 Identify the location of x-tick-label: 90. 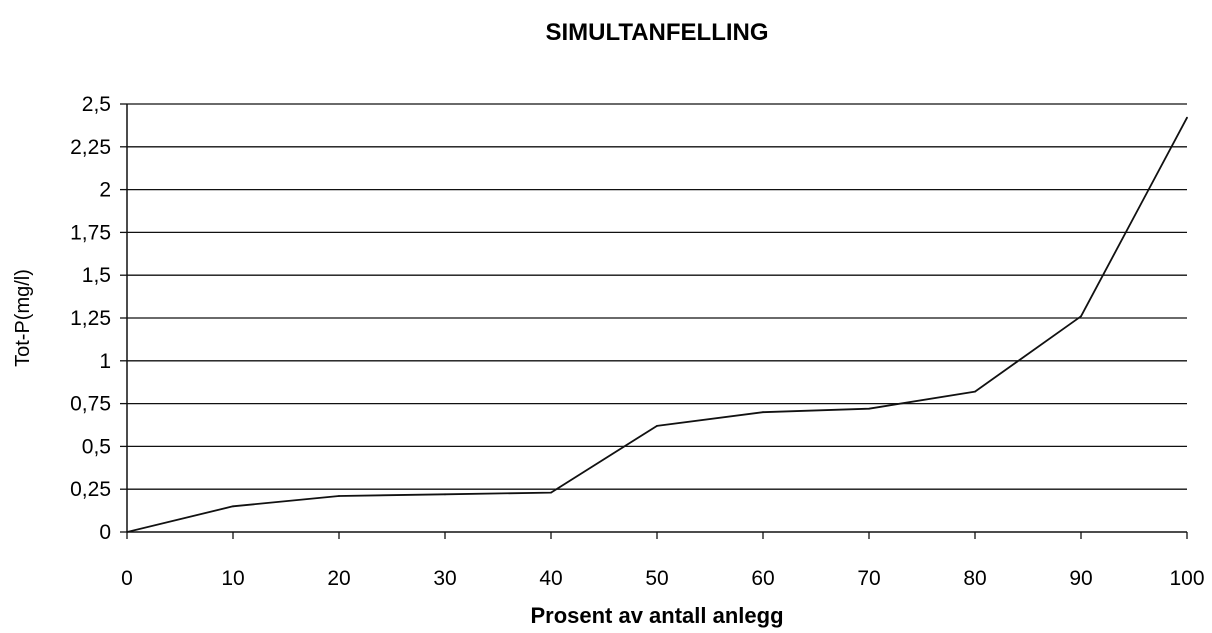
(1080, 578).